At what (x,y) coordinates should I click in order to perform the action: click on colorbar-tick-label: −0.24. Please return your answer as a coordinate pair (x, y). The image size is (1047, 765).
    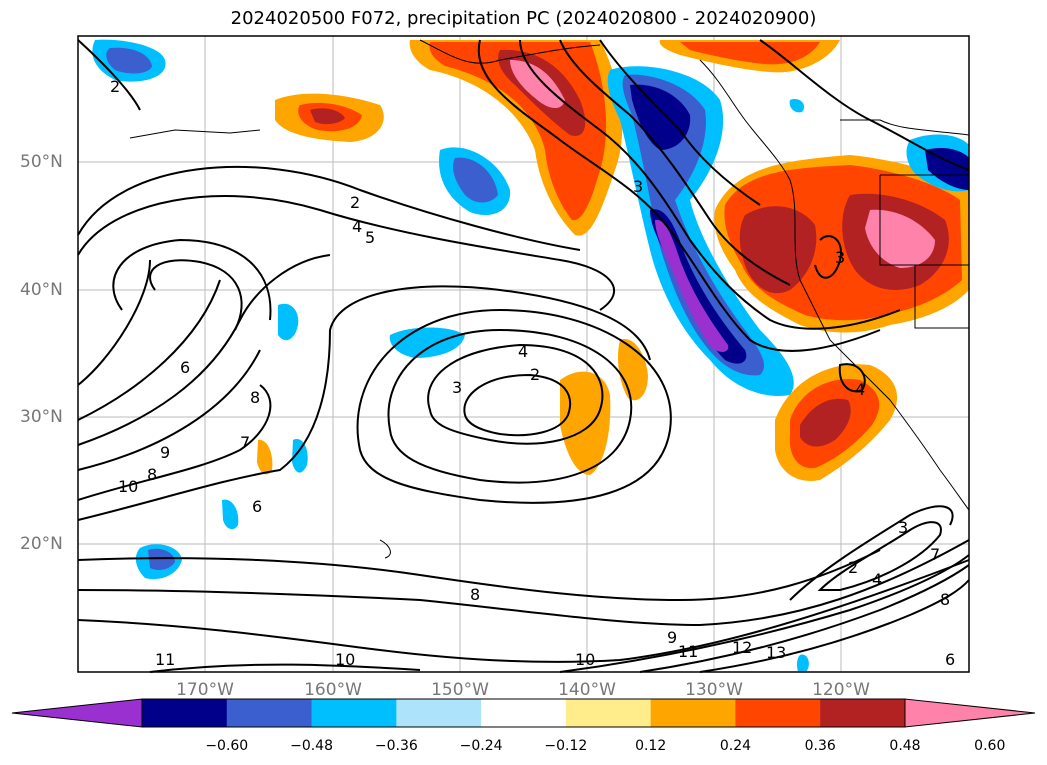
    Looking at the image, I should click on (481, 746).